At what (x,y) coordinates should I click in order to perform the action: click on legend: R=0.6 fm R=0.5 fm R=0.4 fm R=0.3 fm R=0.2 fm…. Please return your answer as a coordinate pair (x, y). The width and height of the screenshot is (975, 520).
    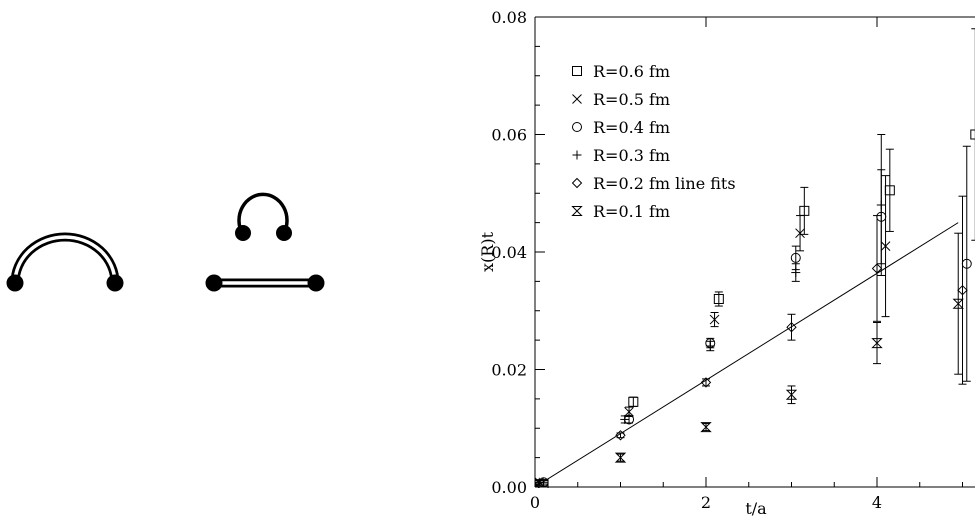
    Looking at the image, I should click on (653, 141).